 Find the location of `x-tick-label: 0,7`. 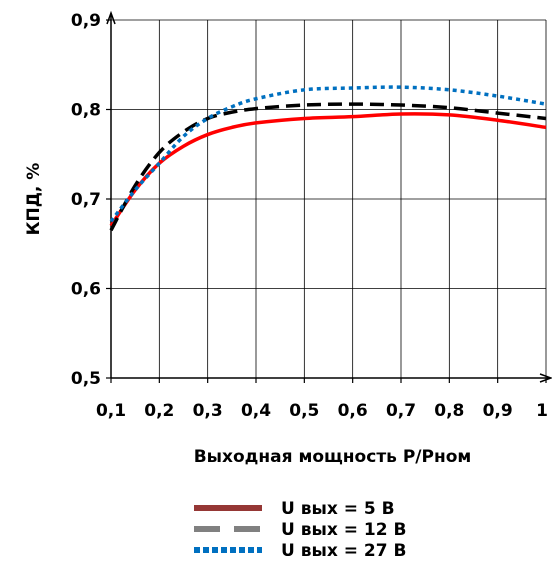

x-tick-label: 0,7 is located at coordinates (401, 411).